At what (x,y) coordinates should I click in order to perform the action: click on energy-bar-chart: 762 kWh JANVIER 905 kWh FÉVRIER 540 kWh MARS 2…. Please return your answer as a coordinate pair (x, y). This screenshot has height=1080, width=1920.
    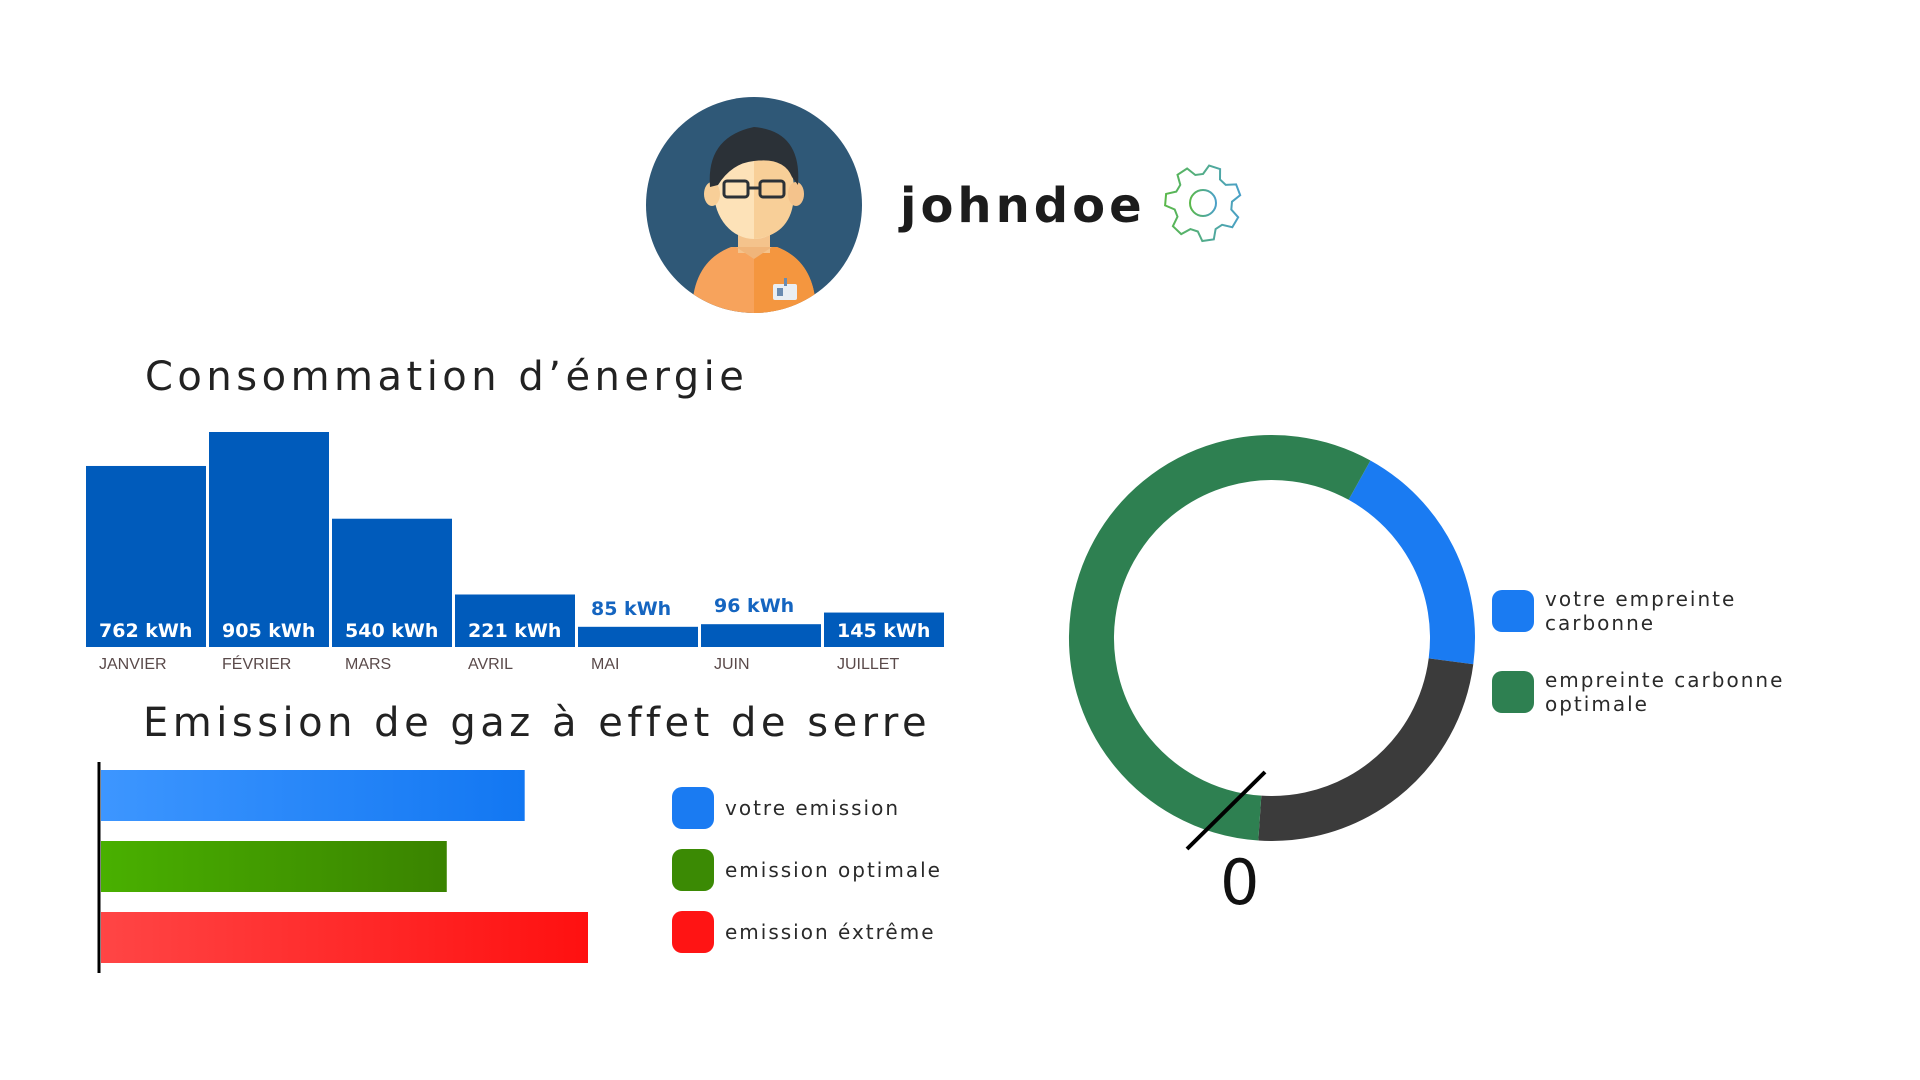
    Looking at the image, I should click on (515, 552).